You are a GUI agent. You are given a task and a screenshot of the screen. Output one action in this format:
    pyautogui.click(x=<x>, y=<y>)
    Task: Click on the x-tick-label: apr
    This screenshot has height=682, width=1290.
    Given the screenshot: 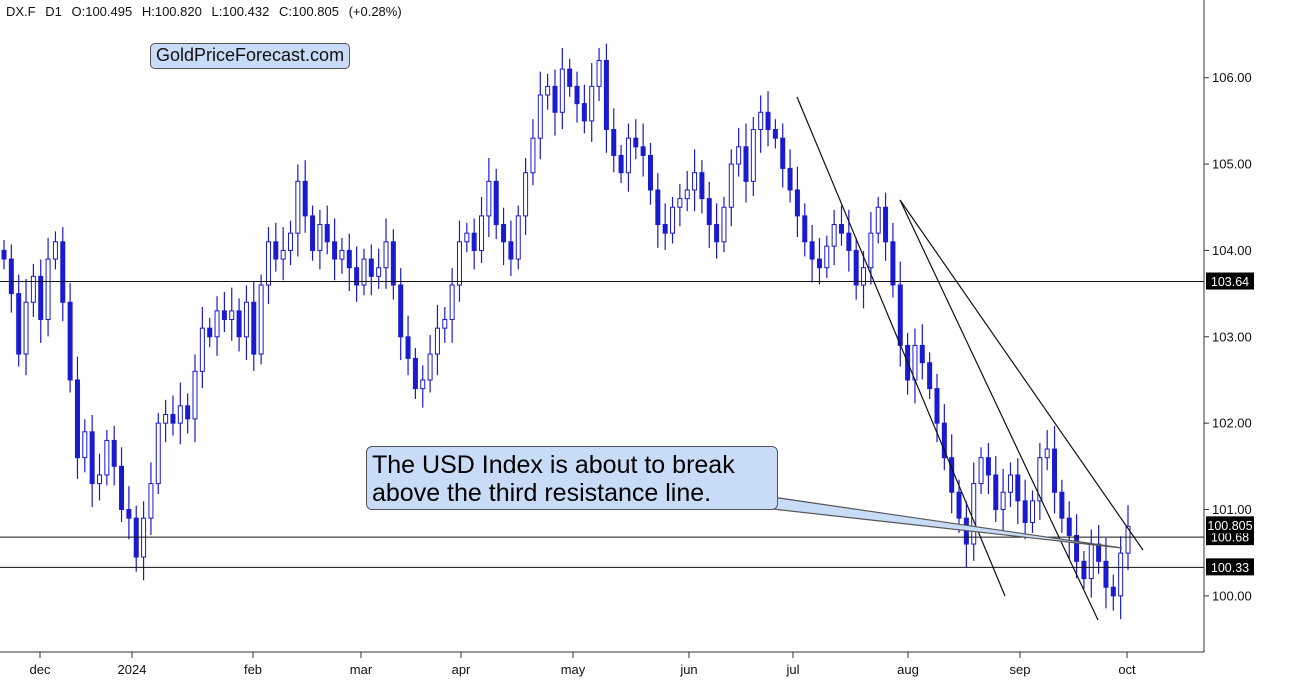 What is the action you would take?
    pyautogui.click(x=461, y=669)
    